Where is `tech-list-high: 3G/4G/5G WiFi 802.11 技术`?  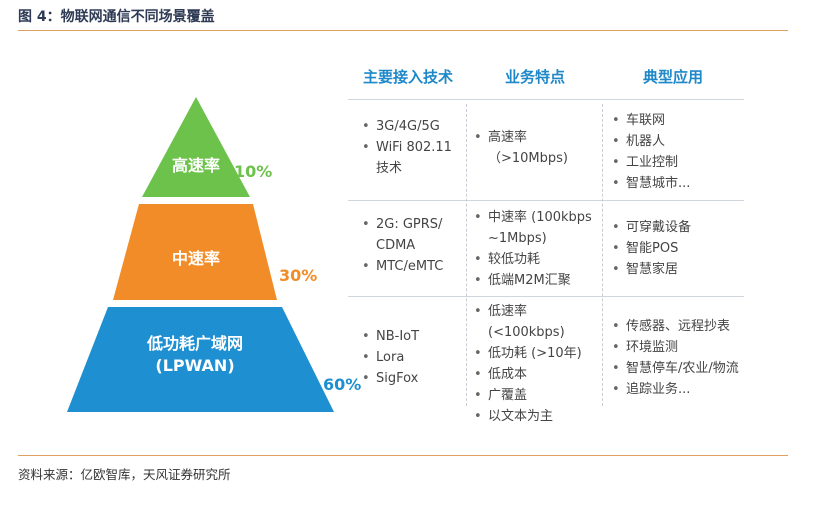 tech-list-high: 3G/4G/5G WiFi 802.11 技术 is located at coordinates (412, 147).